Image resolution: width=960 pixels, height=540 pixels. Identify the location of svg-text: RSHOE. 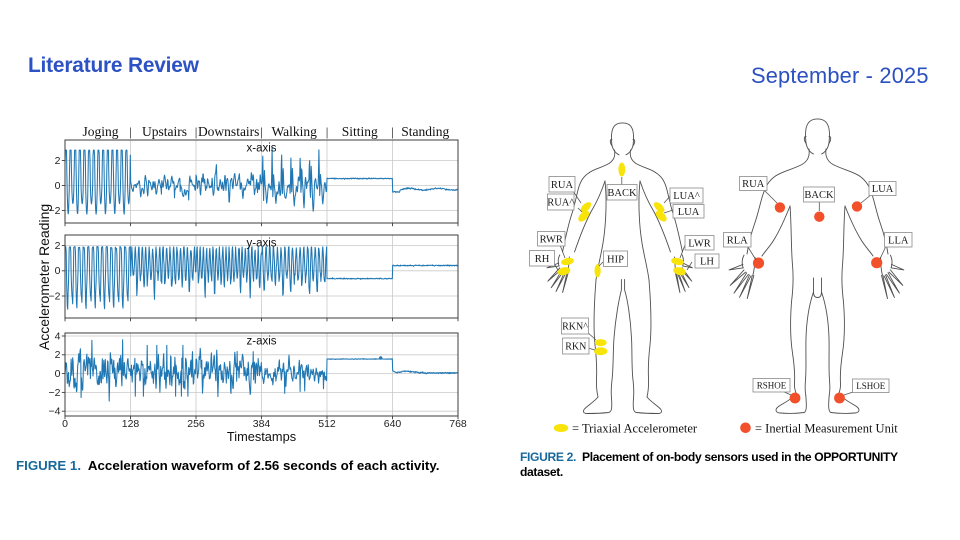
(772, 385).